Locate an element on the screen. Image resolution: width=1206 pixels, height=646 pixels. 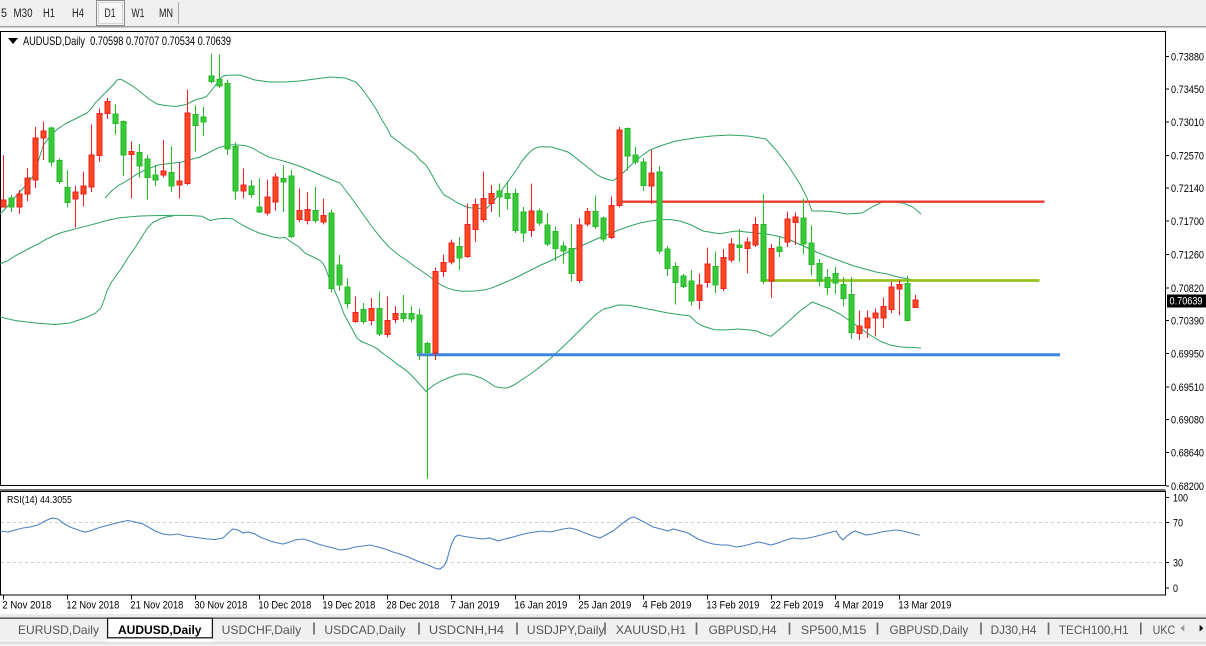
svg-text: 0.73880 is located at coordinates (1187, 57).